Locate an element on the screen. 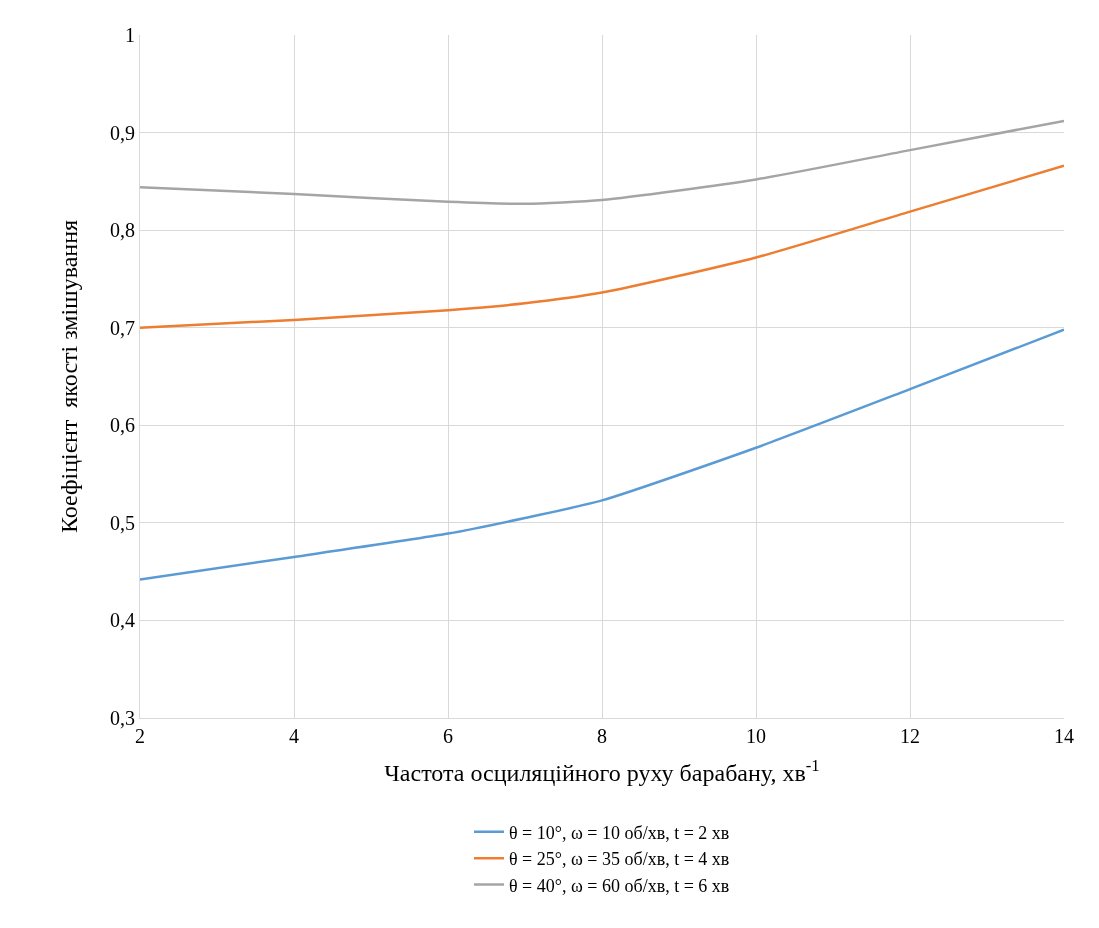 This screenshot has height=928, width=1099. x-tick-label: 8 is located at coordinates (602, 736).